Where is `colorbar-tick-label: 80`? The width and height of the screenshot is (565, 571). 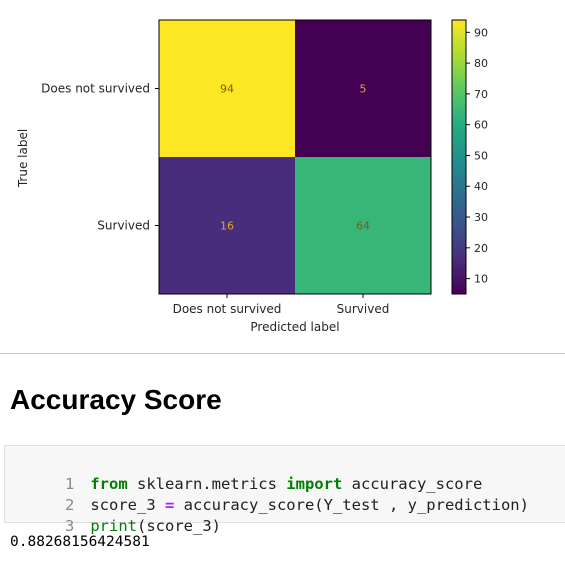 colorbar-tick-label: 80 is located at coordinates (481, 63).